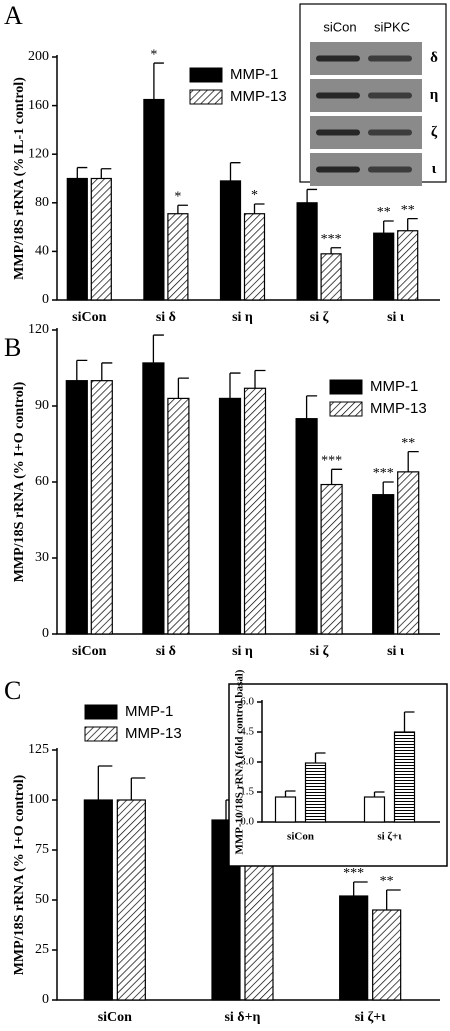 The image size is (450, 1031). I want to click on y-tick-label: 1.5, so click(247, 792).